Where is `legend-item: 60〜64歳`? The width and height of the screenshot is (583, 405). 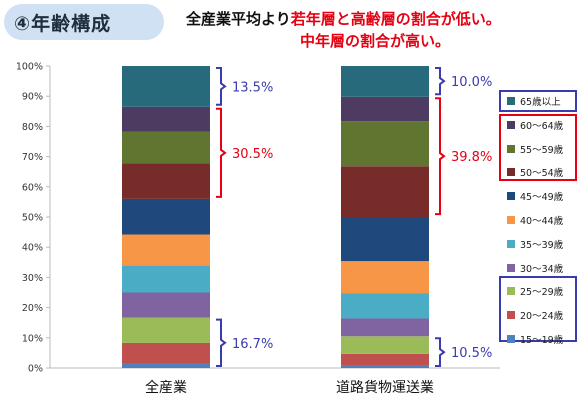
legend-item: 60〜64歳 is located at coordinates (535, 125).